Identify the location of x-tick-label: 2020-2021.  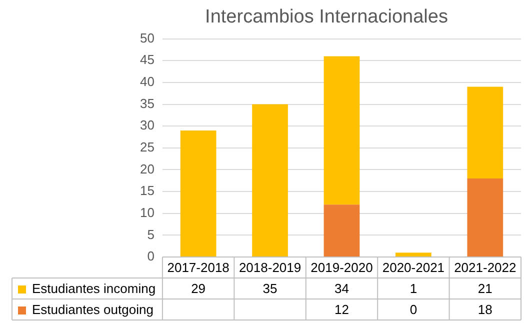
(413, 268).